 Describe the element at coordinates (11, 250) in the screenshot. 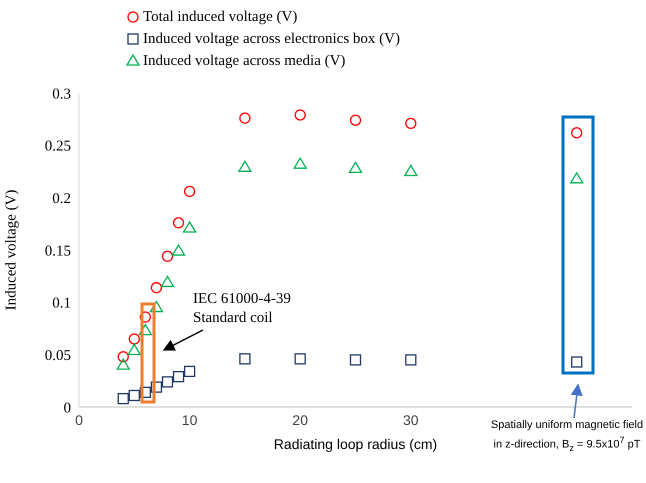

I see `y-axis-title: Induced voltage (V)` at that location.